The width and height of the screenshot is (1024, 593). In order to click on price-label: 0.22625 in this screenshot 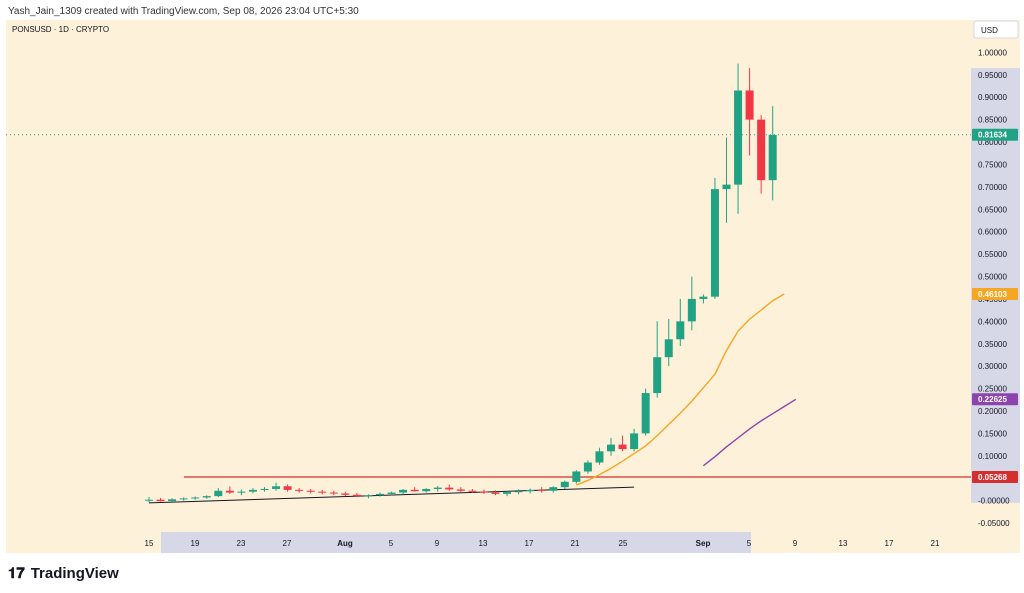, I will do `click(992, 399)`.